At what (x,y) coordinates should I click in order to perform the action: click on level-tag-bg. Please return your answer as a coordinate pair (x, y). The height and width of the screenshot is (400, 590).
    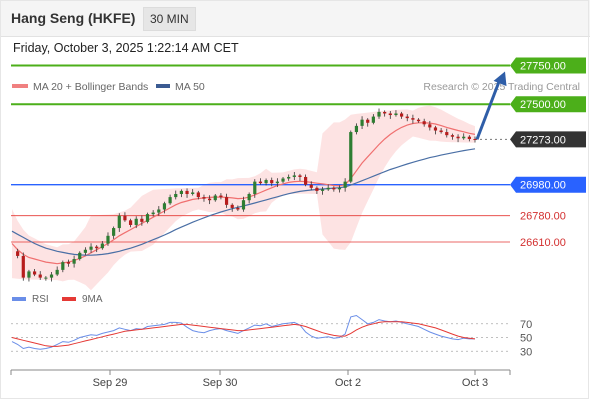
    Looking at the image, I should click on (548, 139).